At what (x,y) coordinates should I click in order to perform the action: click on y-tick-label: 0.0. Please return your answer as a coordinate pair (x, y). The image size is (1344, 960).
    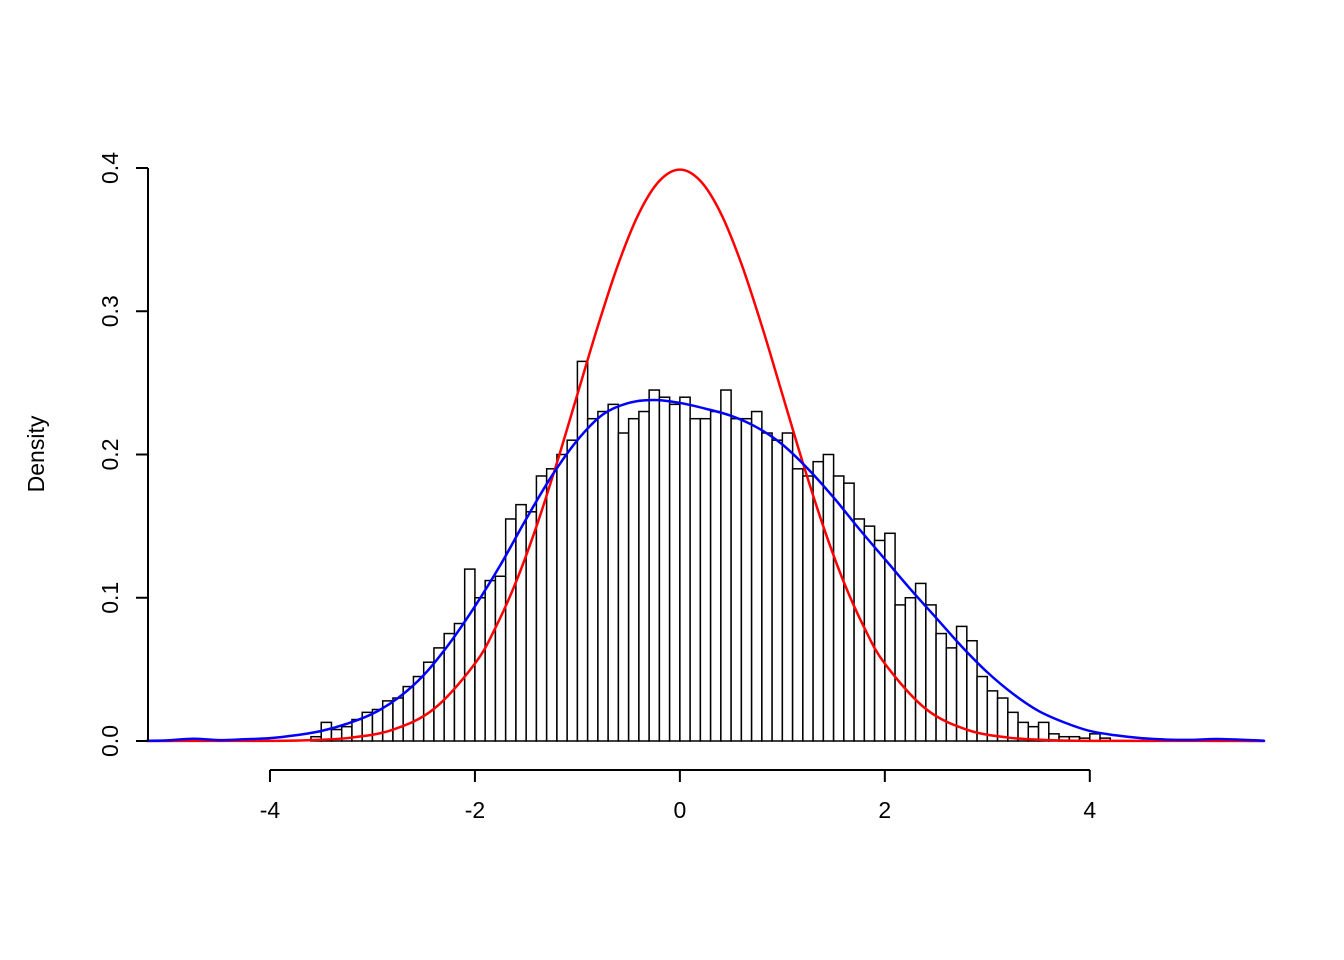
    Looking at the image, I should click on (110, 741).